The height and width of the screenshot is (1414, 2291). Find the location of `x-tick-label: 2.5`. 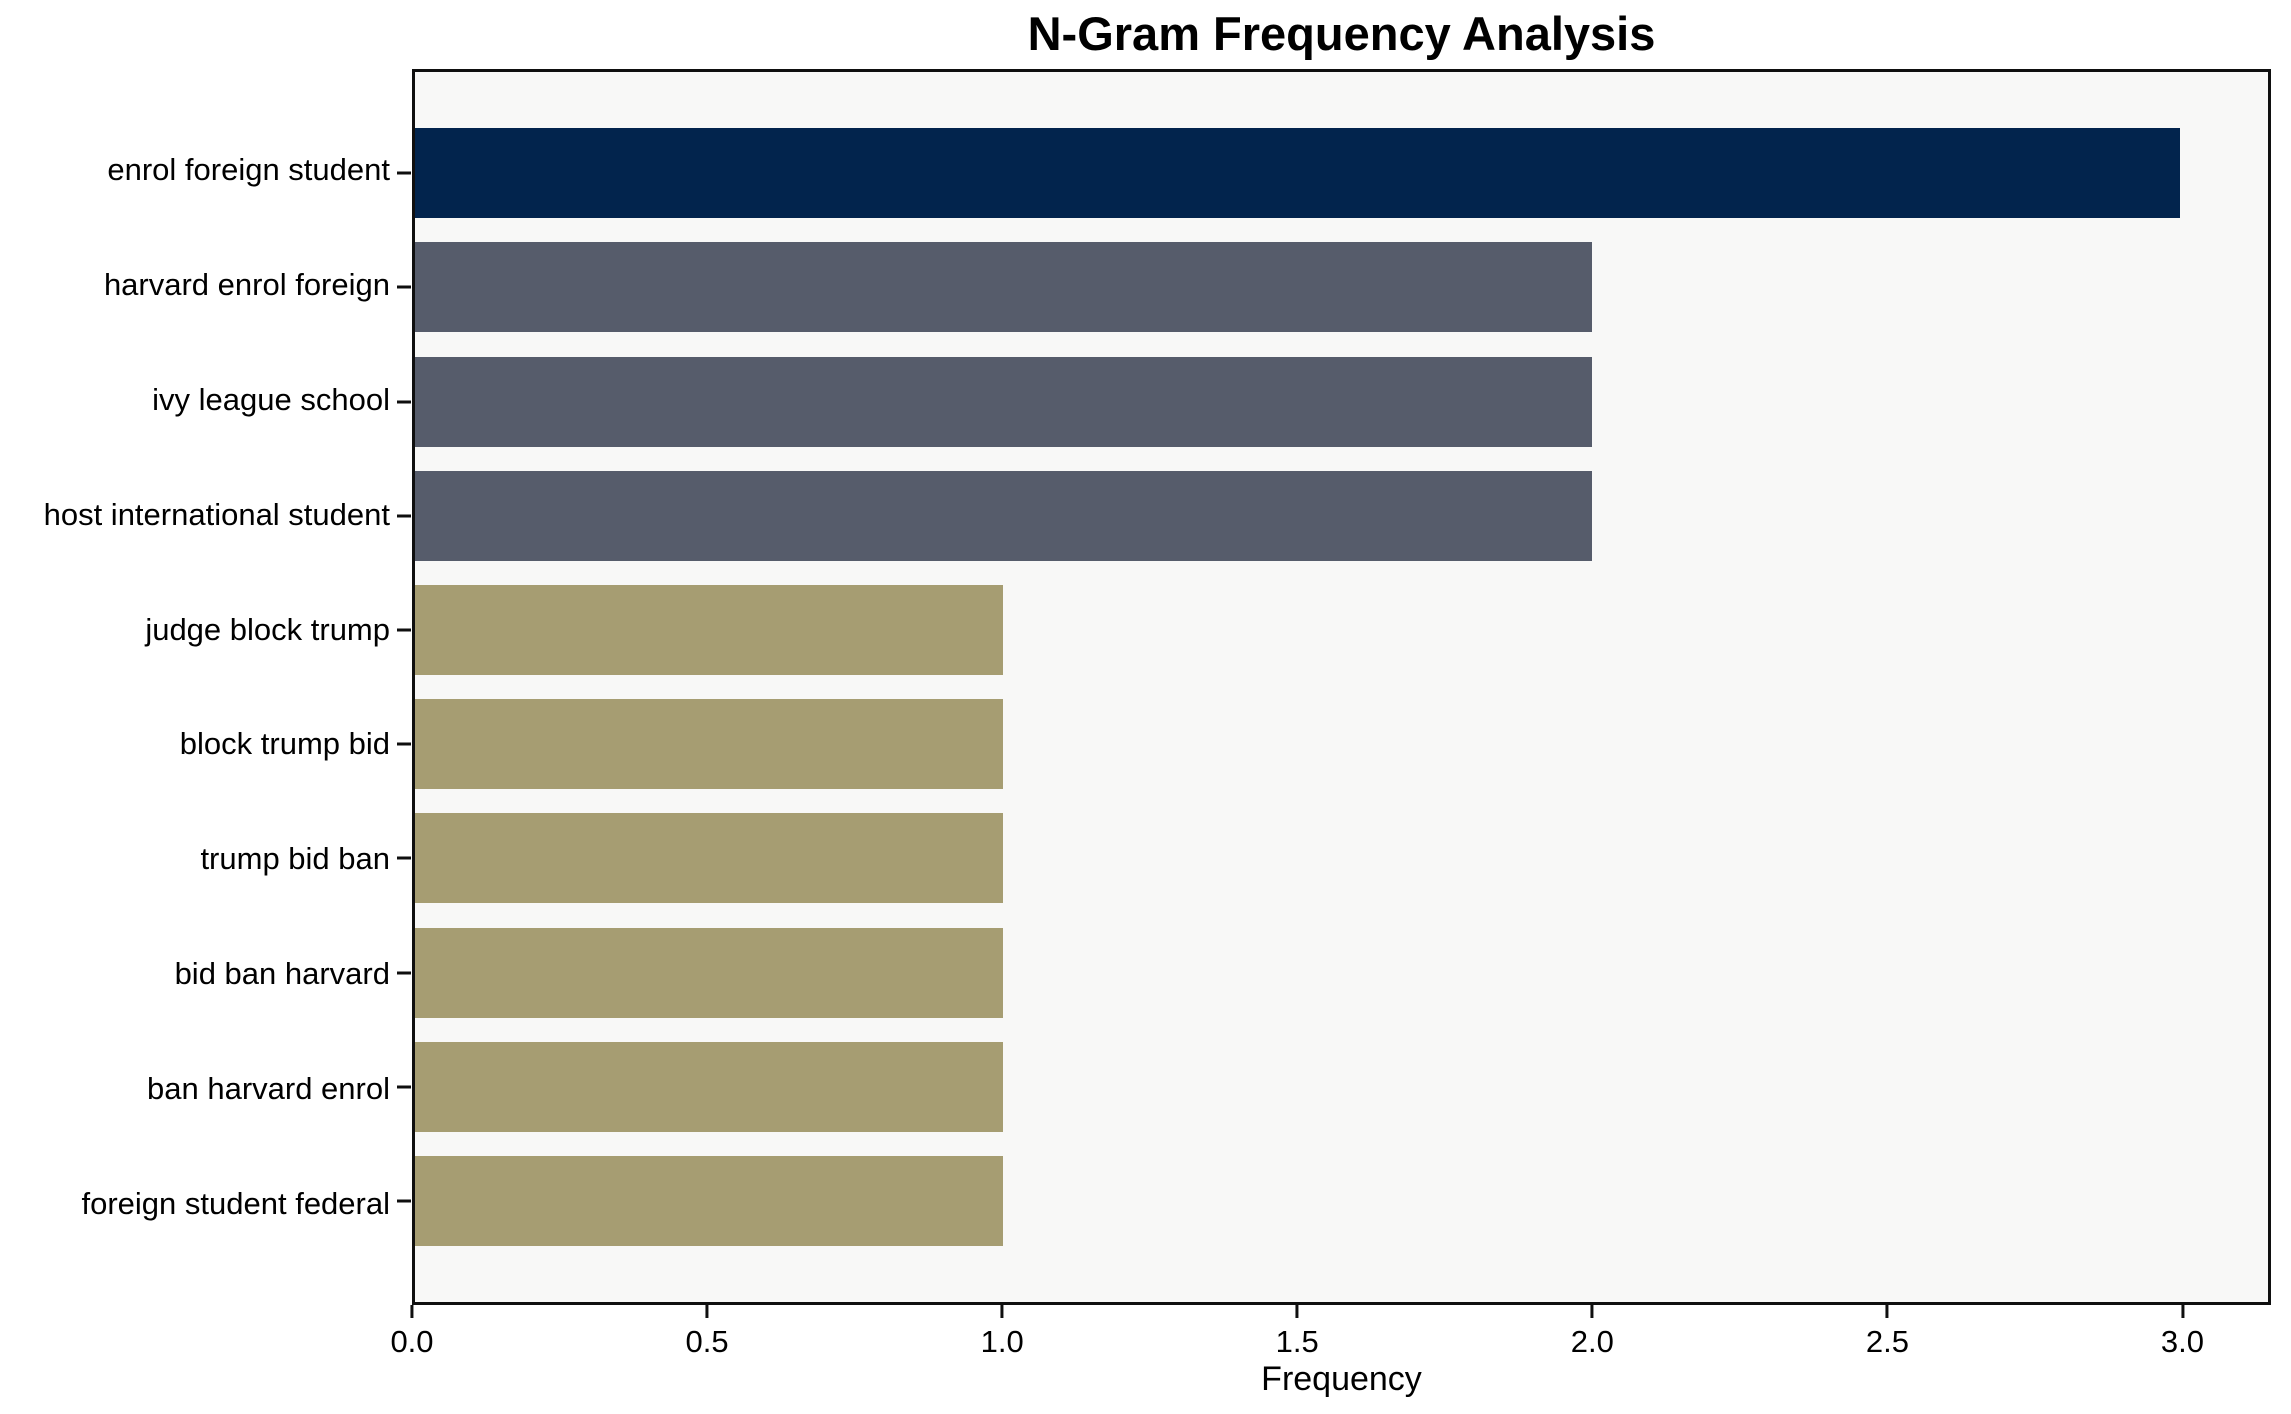

x-tick-label: 2.5 is located at coordinates (1887, 1341).